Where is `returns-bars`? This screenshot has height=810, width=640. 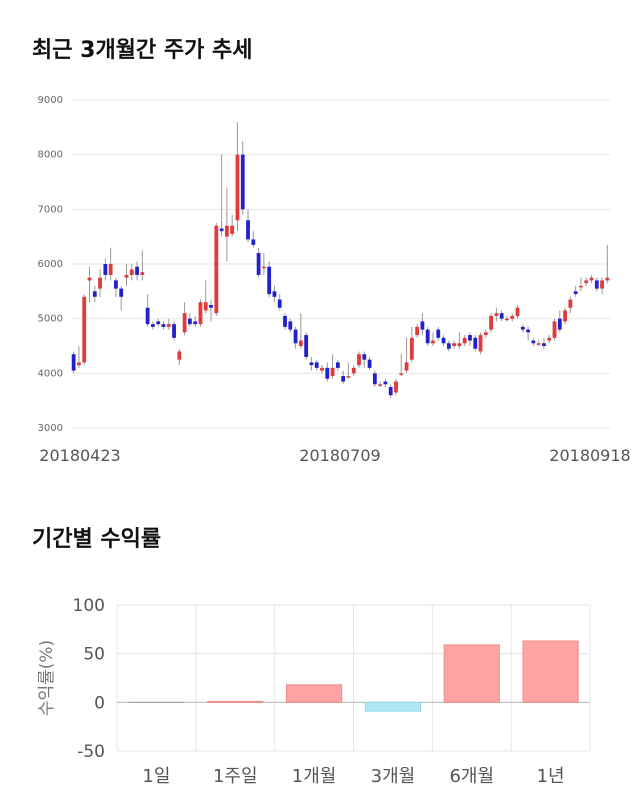 returns-bars is located at coordinates (353, 676).